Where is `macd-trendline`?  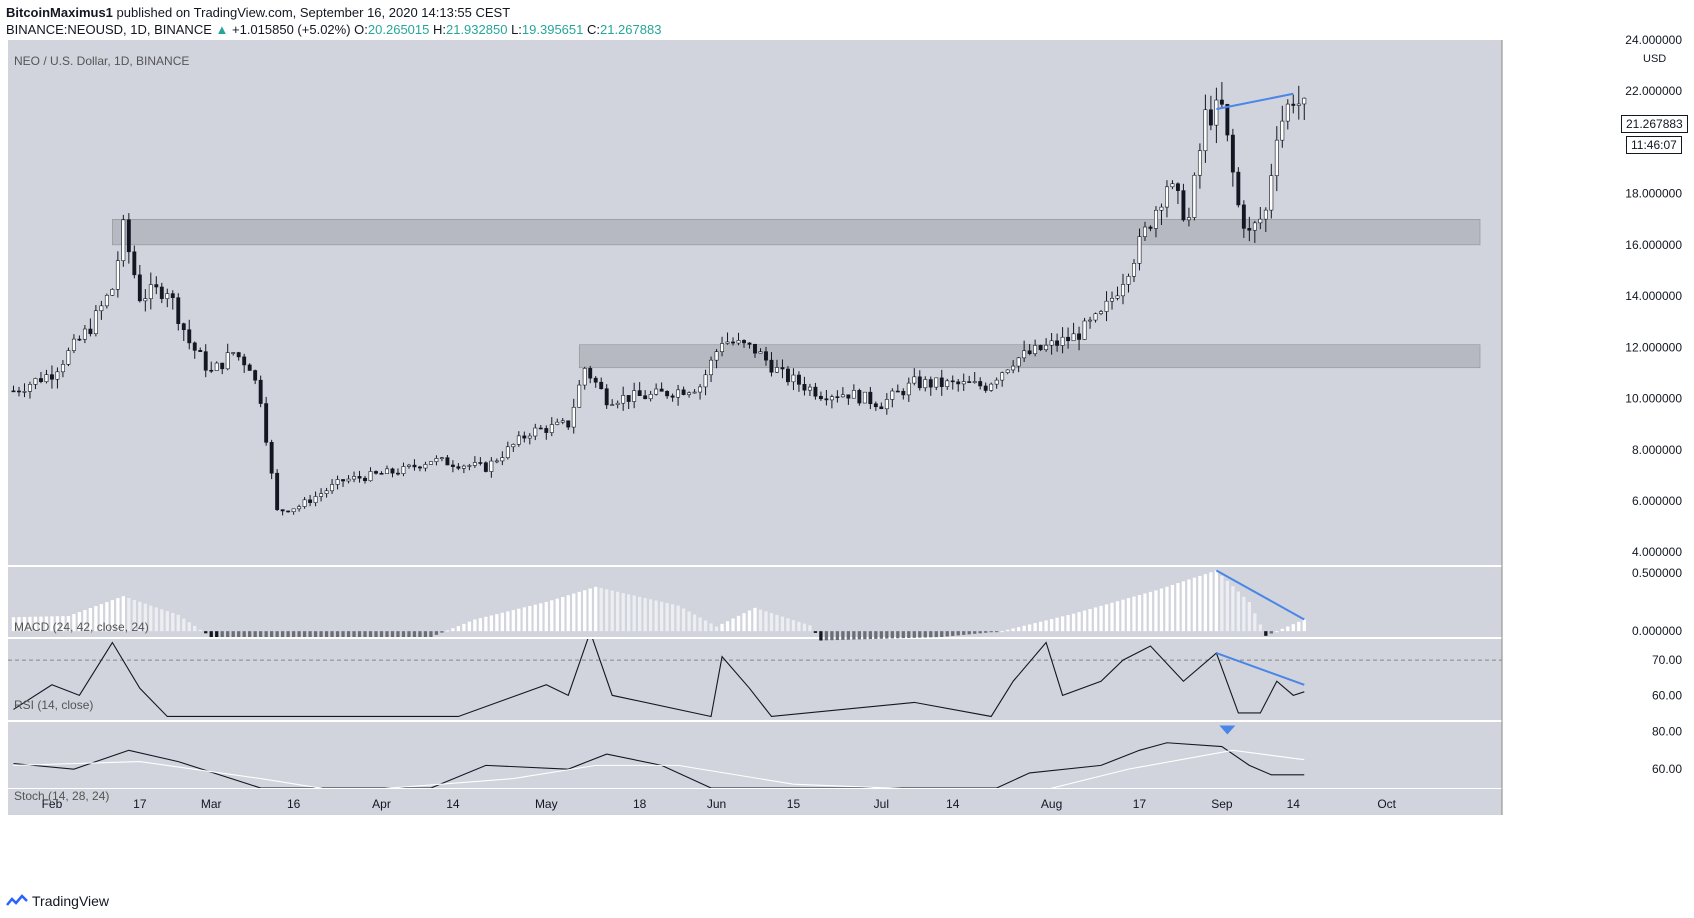
macd-trendline is located at coordinates (1260, 595).